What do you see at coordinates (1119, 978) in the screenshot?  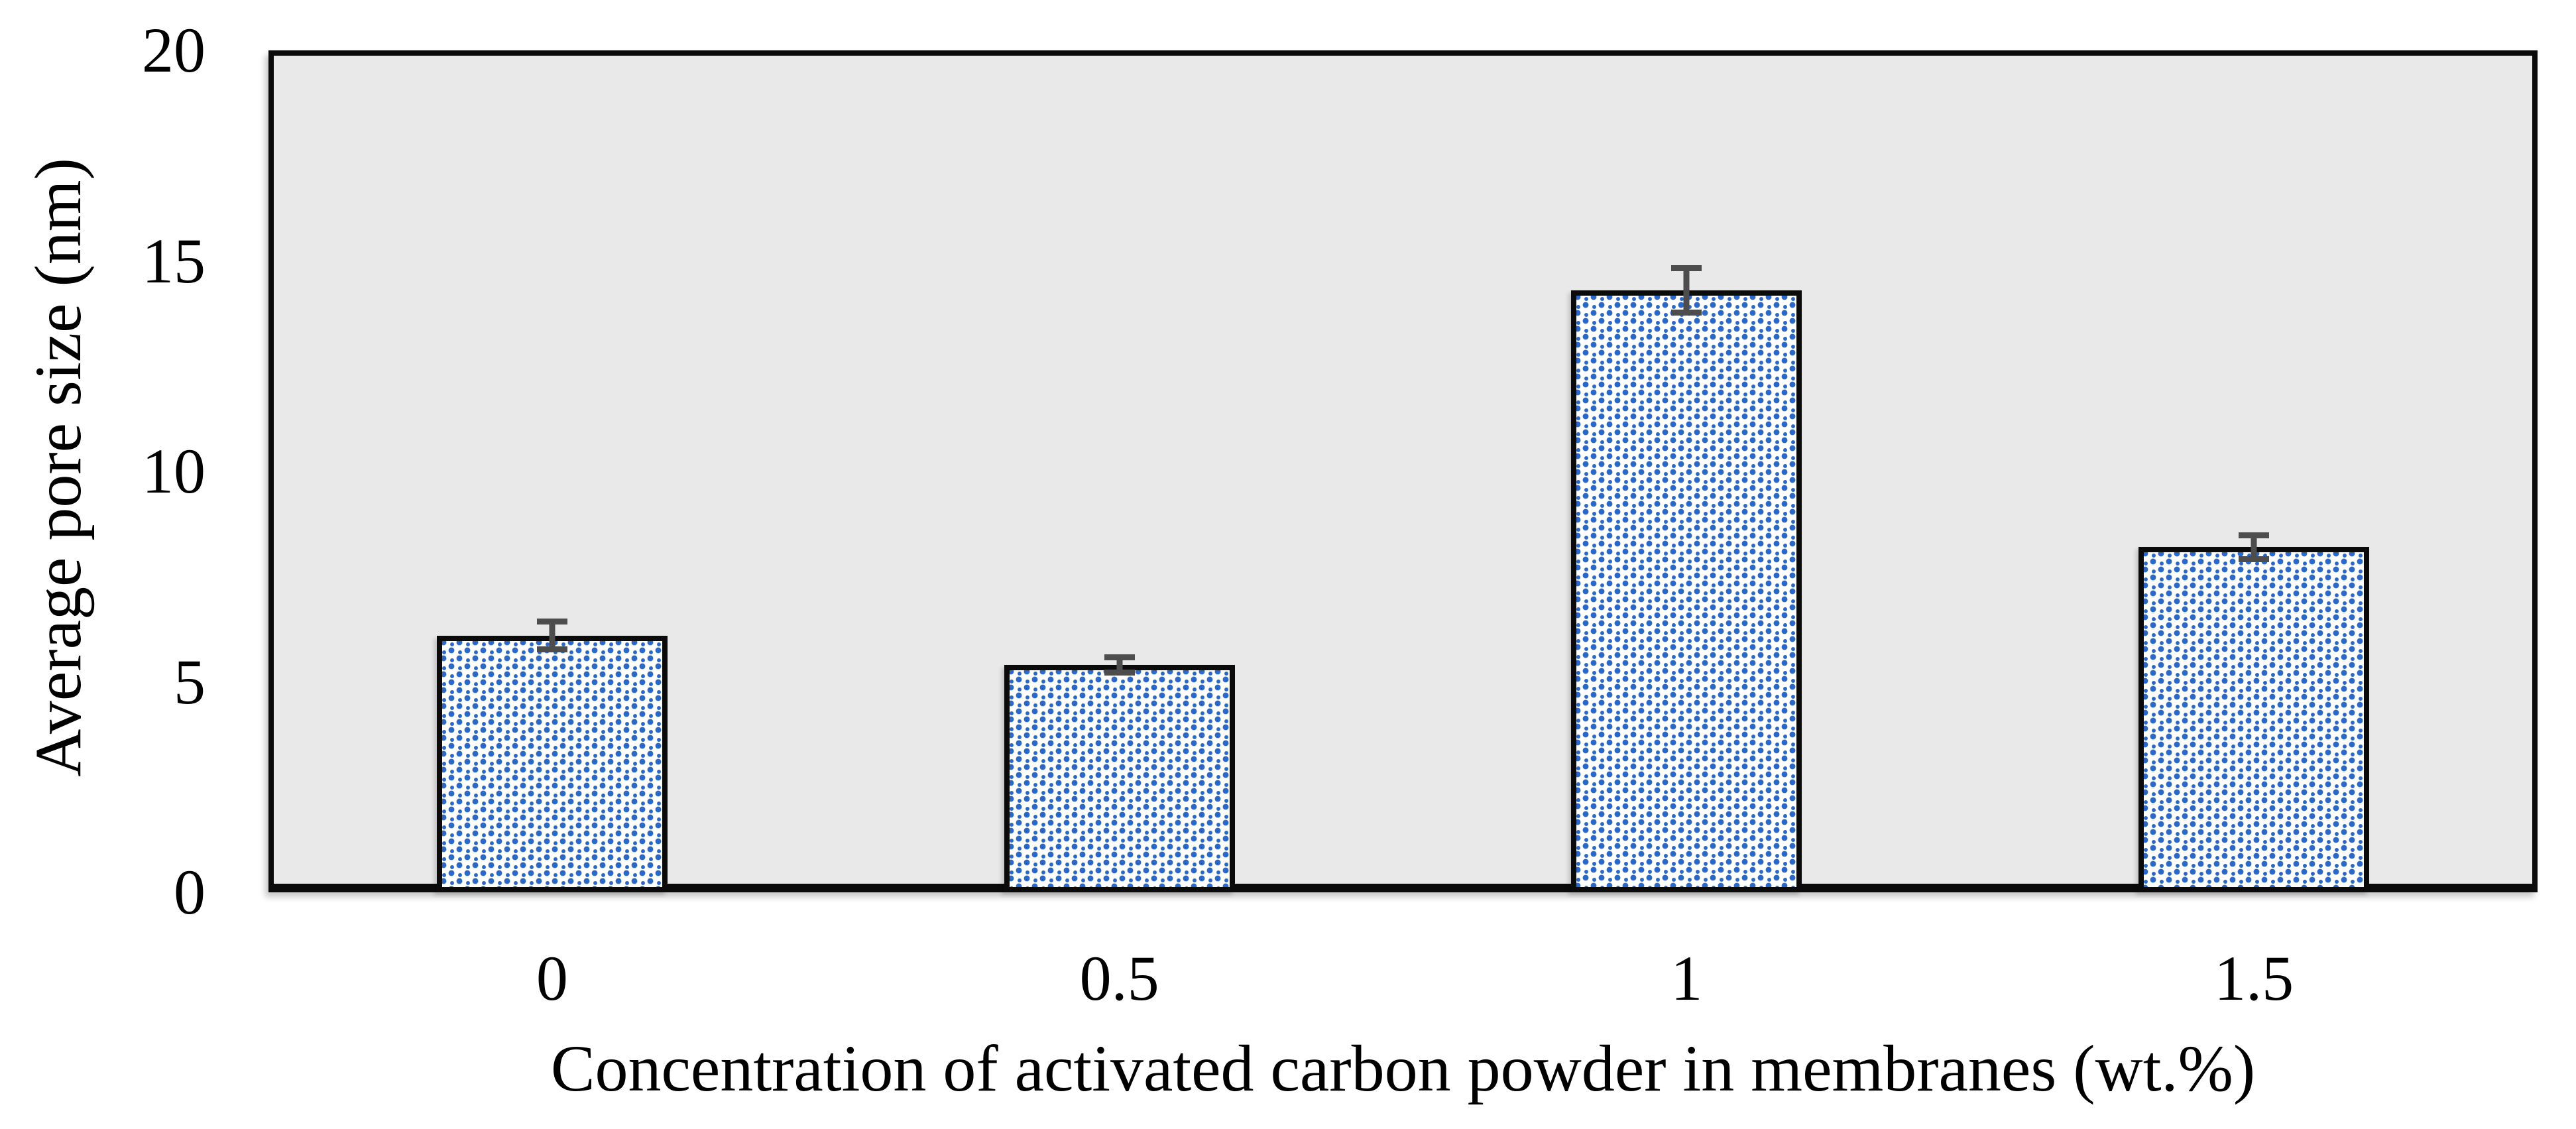 I see `x-tick-label: 0.5` at bounding box center [1119, 978].